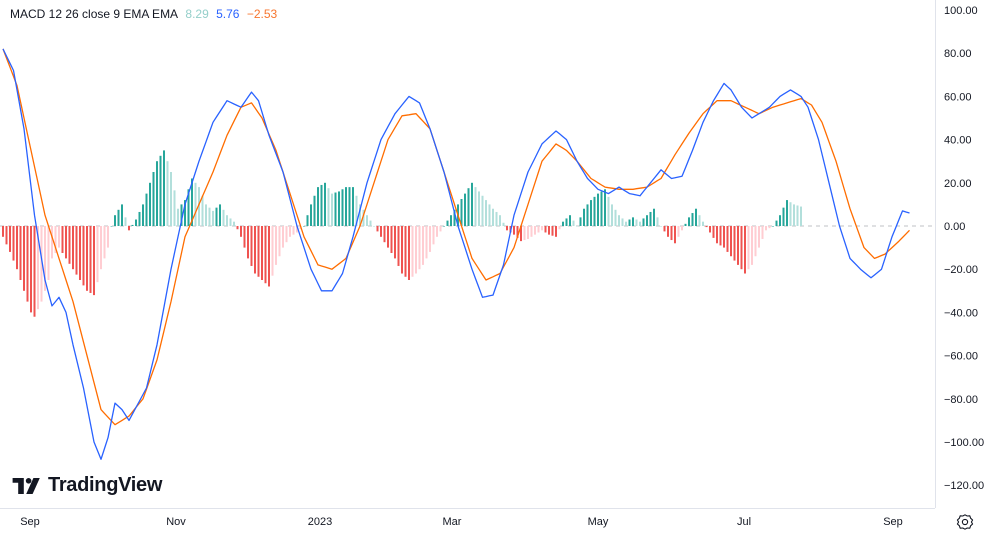  Describe the element at coordinates (965, 522) in the screenshot. I see `gear-icon` at that location.